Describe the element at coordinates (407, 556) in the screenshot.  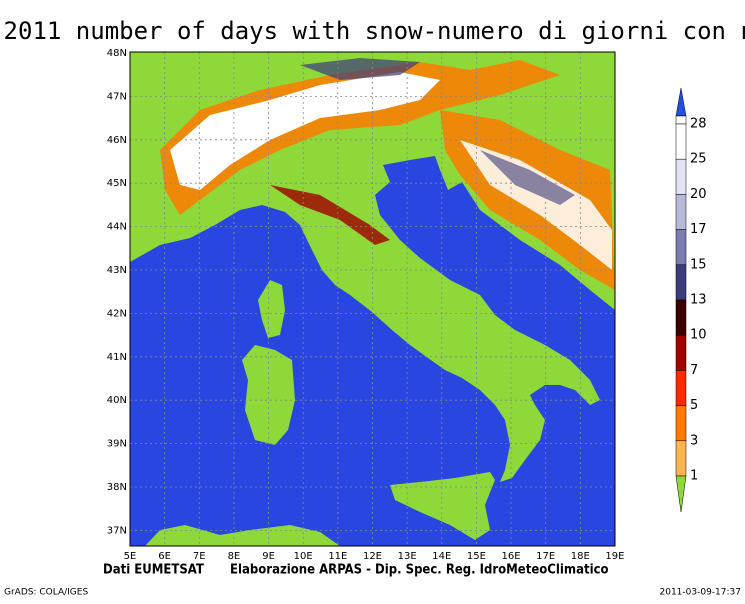
I see `lon-label: 13E` at that location.